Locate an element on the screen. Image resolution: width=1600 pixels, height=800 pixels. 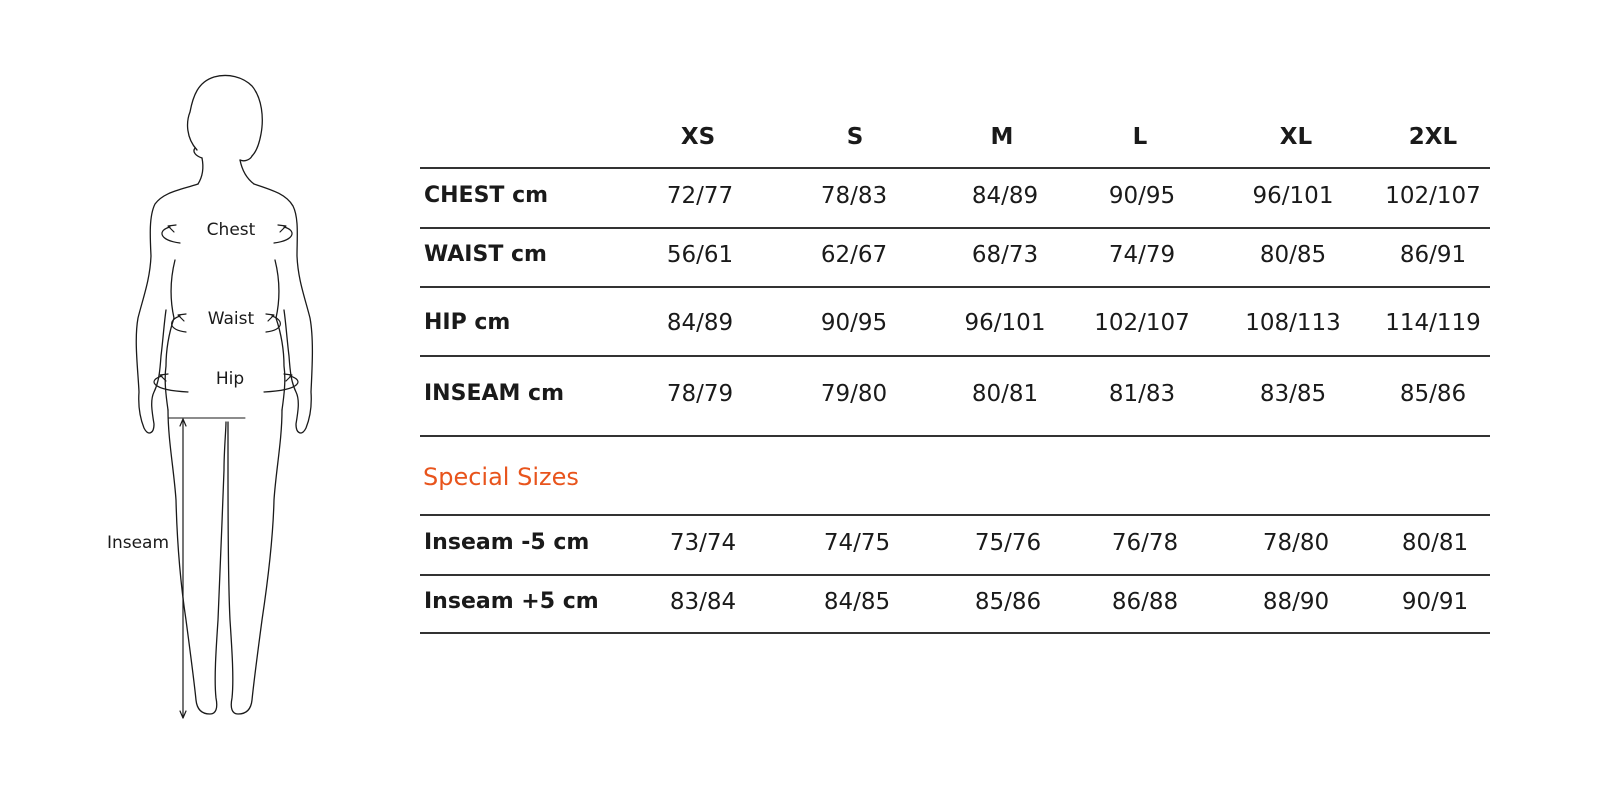
table-cell: 72/77 is located at coordinates (700, 196).